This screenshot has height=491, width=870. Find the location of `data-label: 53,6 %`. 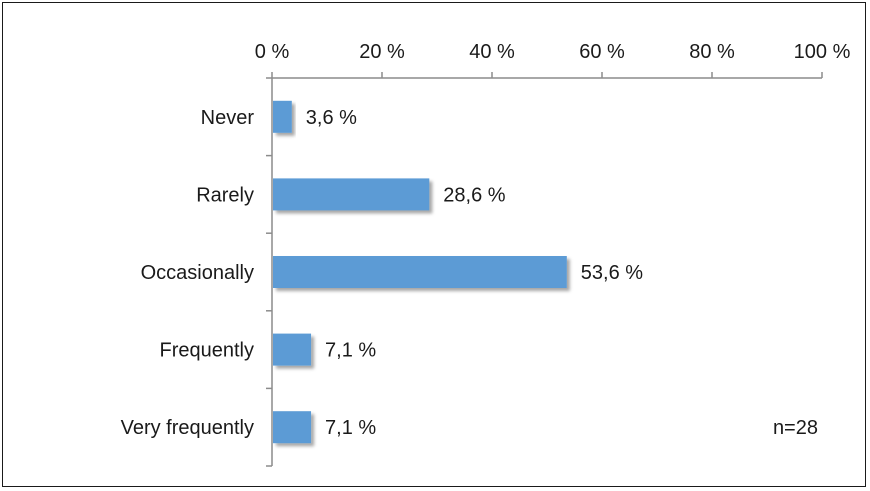

data-label: 53,6 % is located at coordinates (612, 273).